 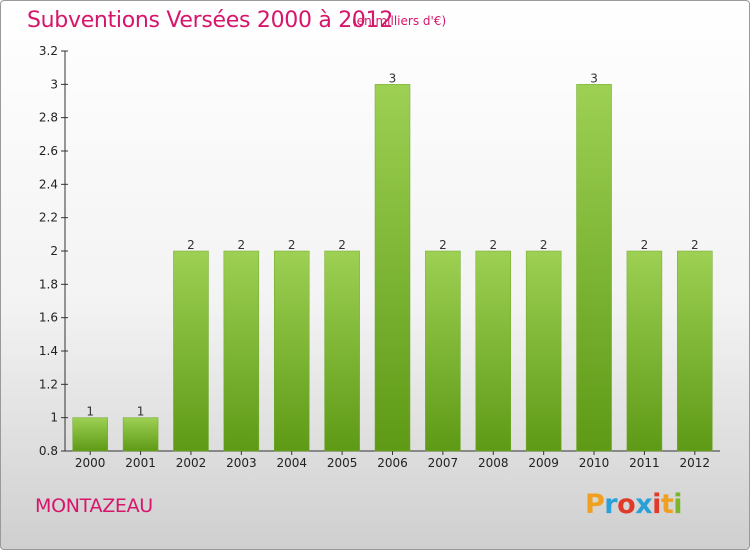 What do you see at coordinates (443, 351) in the screenshot?
I see `bar-2007` at bounding box center [443, 351].